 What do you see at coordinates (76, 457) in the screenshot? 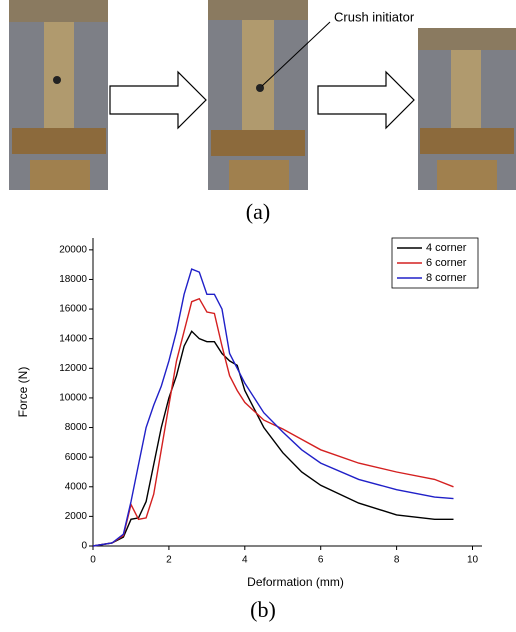
I see `y-tick-label: 6000` at bounding box center [76, 457].